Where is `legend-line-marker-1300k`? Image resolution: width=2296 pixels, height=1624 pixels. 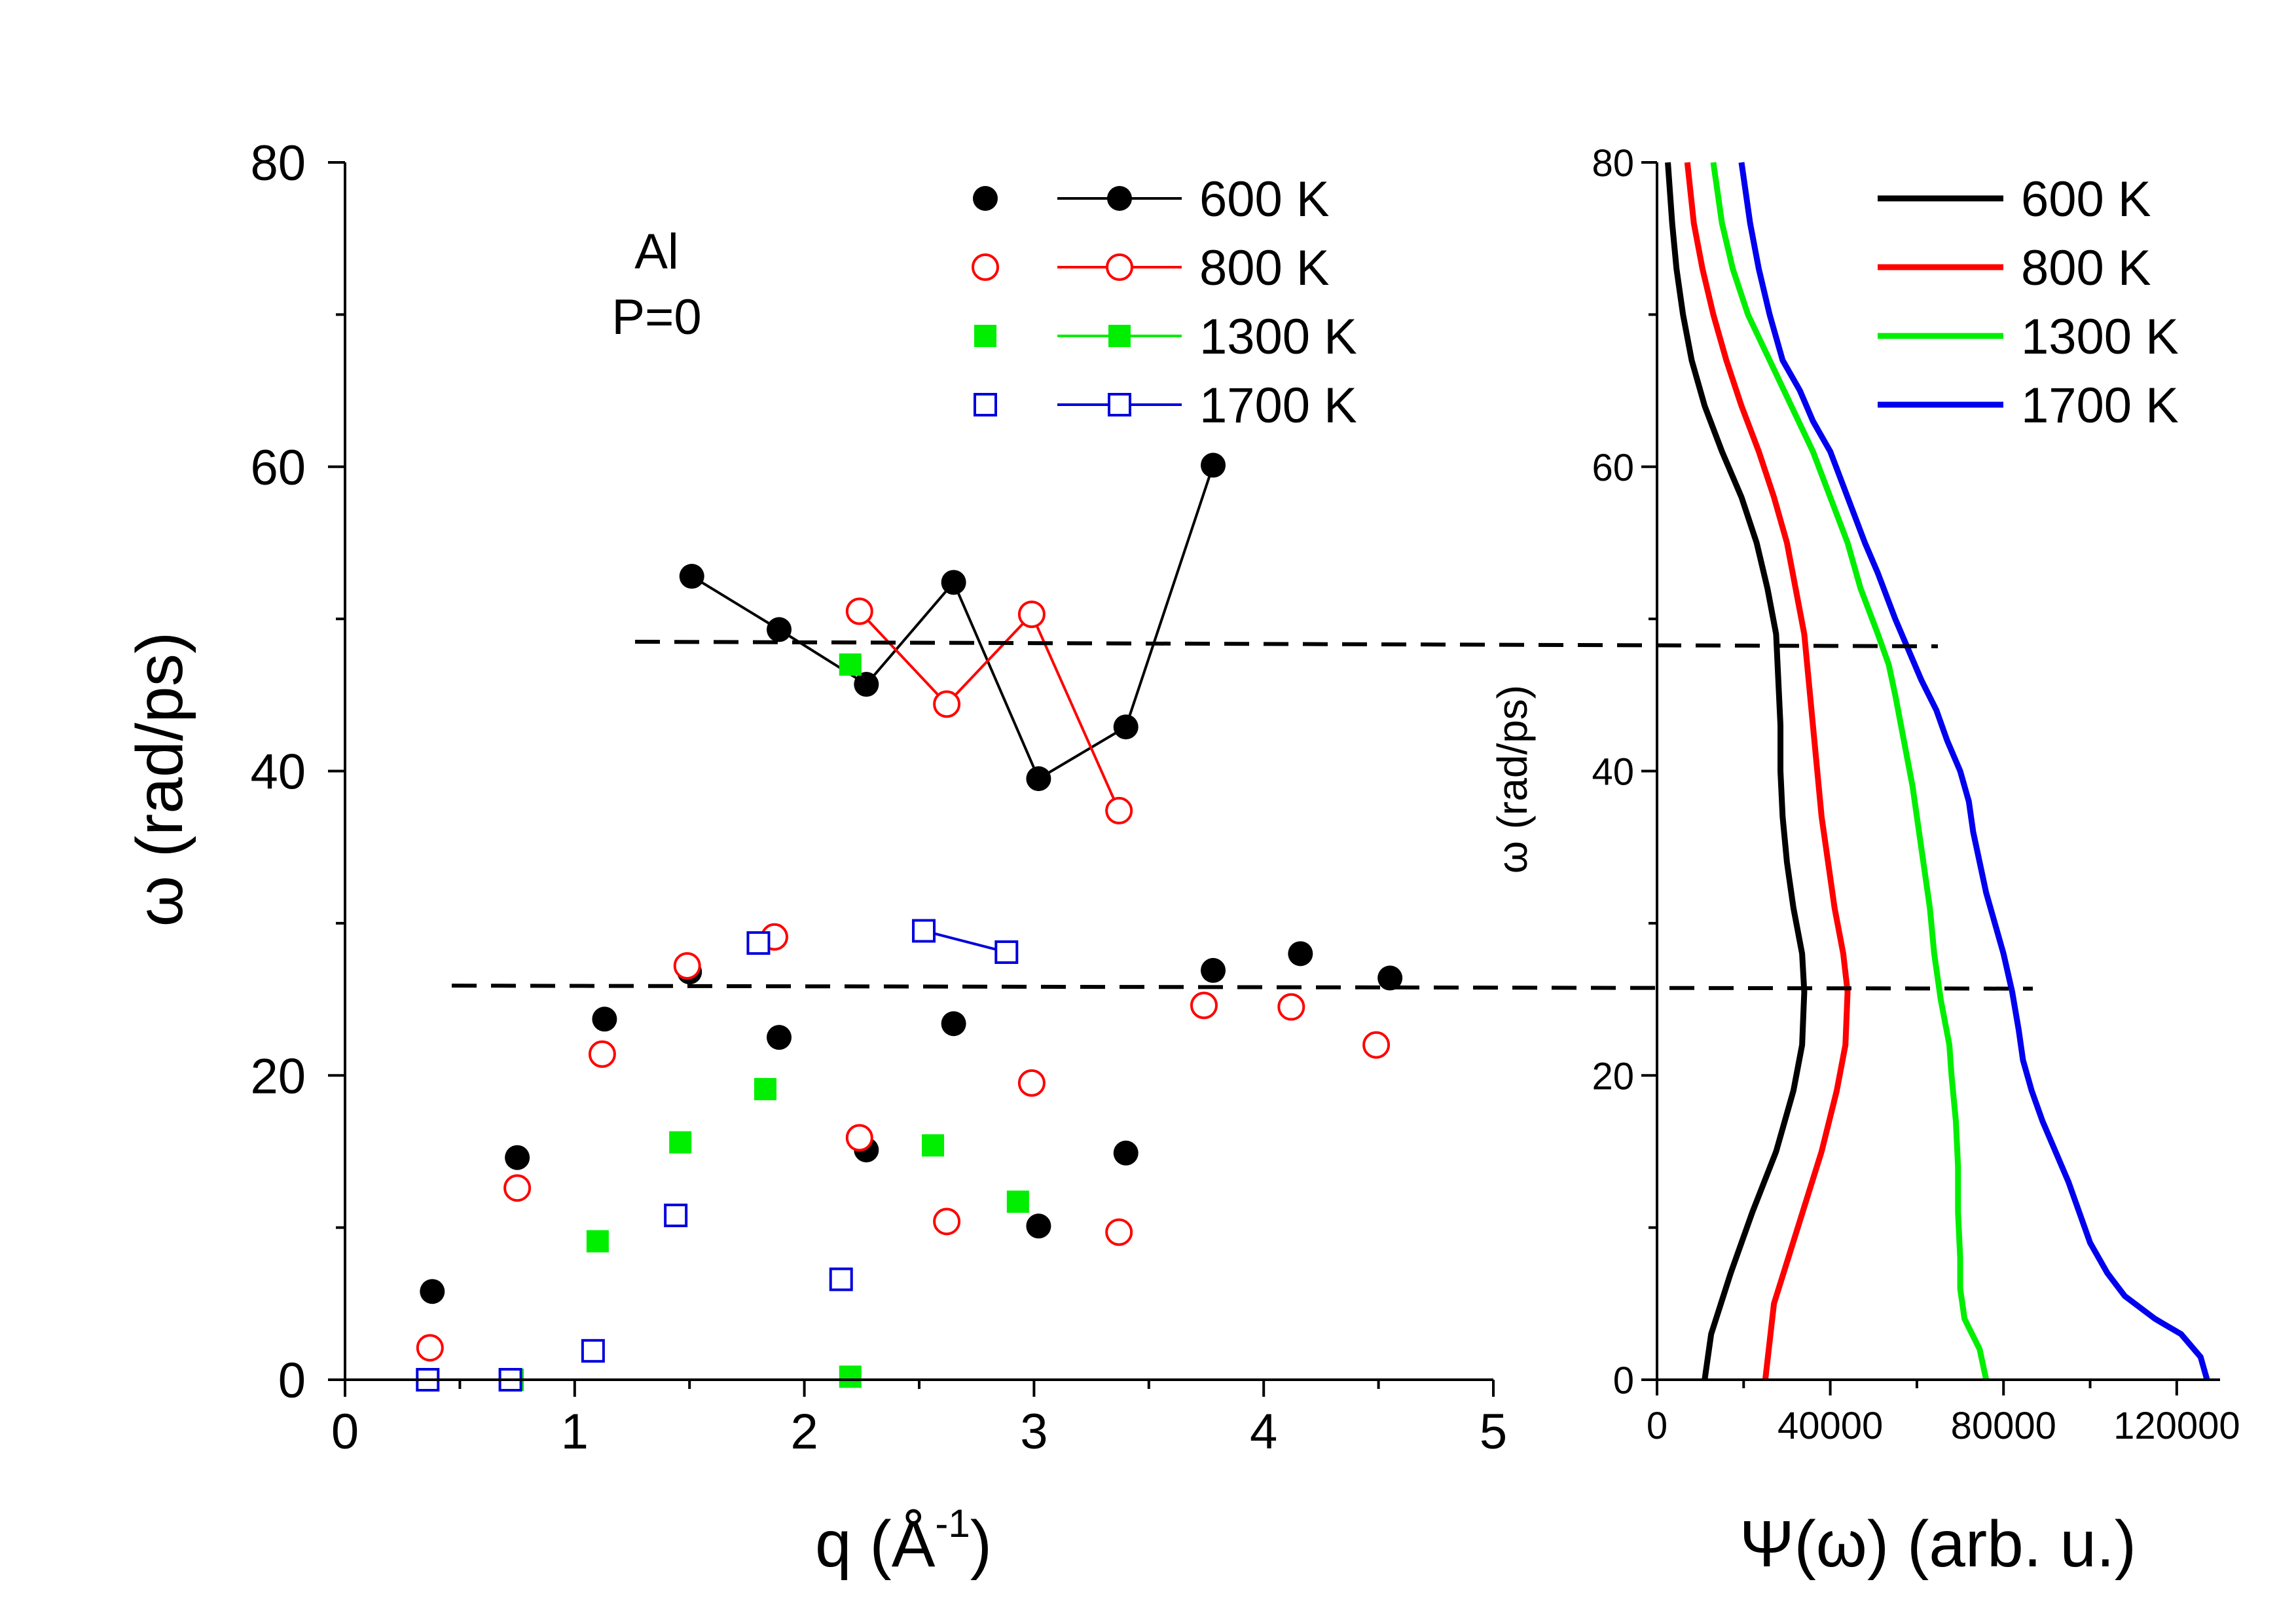
legend-line-marker-1300k is located at coordinates (1119, 336).